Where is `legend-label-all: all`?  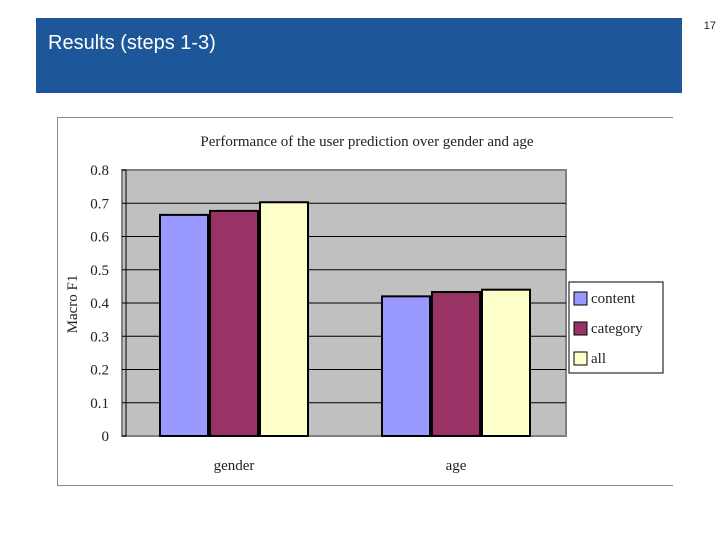 legend-label-all: all is located at coordinates (598, 359).